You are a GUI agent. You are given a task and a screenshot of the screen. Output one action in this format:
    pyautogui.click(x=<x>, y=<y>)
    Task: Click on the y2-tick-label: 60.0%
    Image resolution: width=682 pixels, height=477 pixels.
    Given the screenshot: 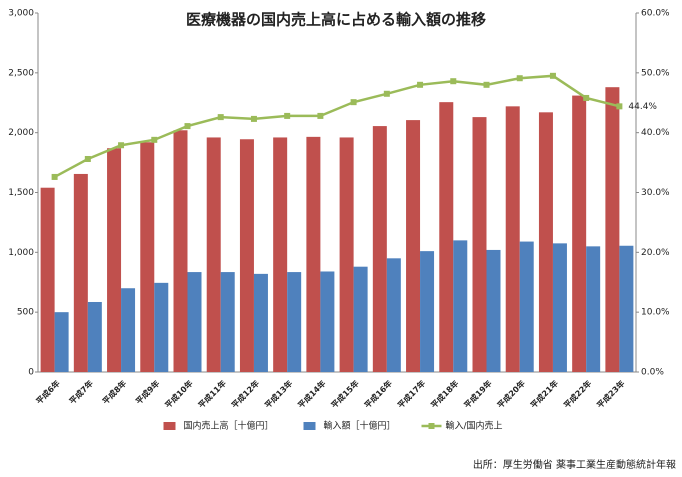 What is the action you would take?
    pyautogui.click(x=655, y=14)
    